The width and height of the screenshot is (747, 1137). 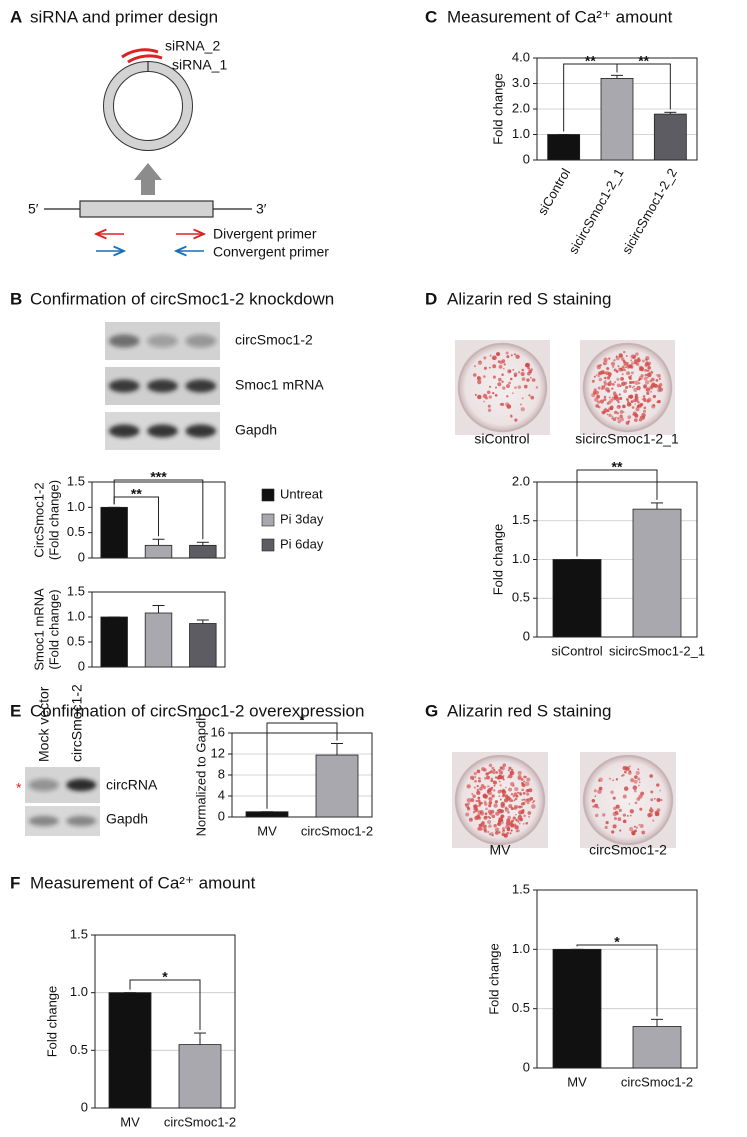 What do you see at coordinates (596, 211) in the screenshot?
I see `x-tick-label: sicircSmoc1-2_1` at bounding box center [596, 211].